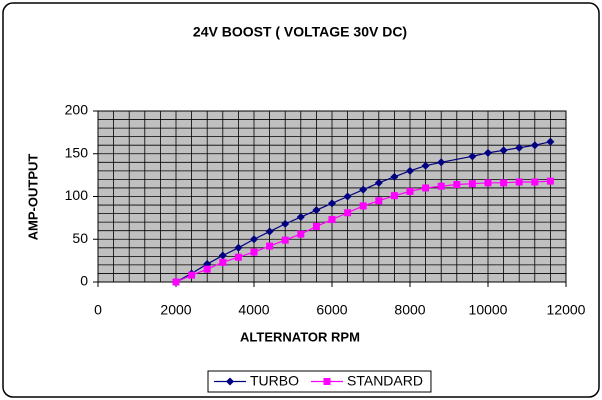  Describe the element at coordinates (175, 310) in the screenshot. I see `x-tick-label: 2000` at that location.